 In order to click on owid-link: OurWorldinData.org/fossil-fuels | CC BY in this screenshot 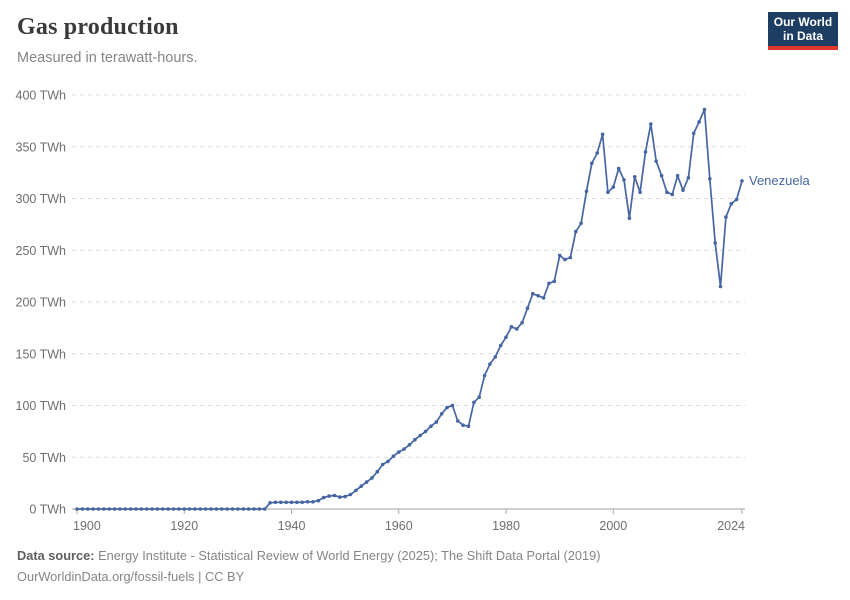, I will do `click(131, 576)`.